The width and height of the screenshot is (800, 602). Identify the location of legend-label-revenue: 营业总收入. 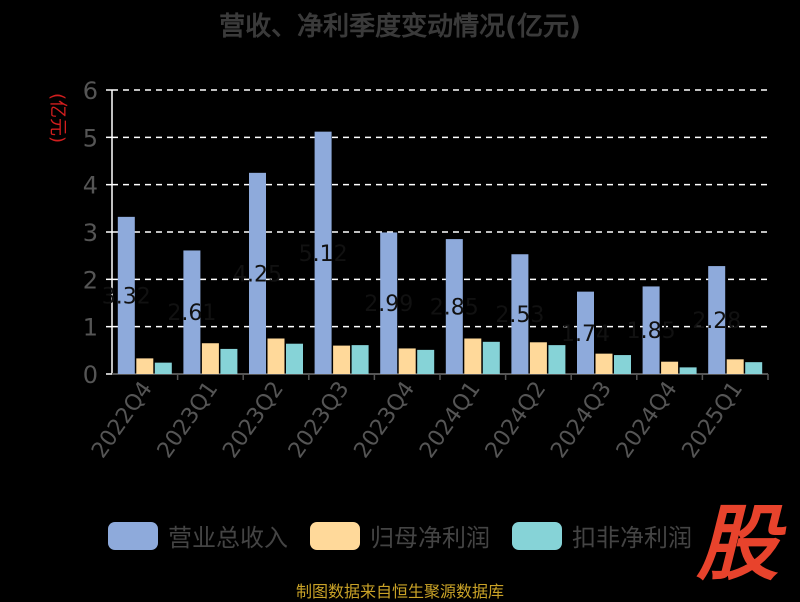
(228, 538).